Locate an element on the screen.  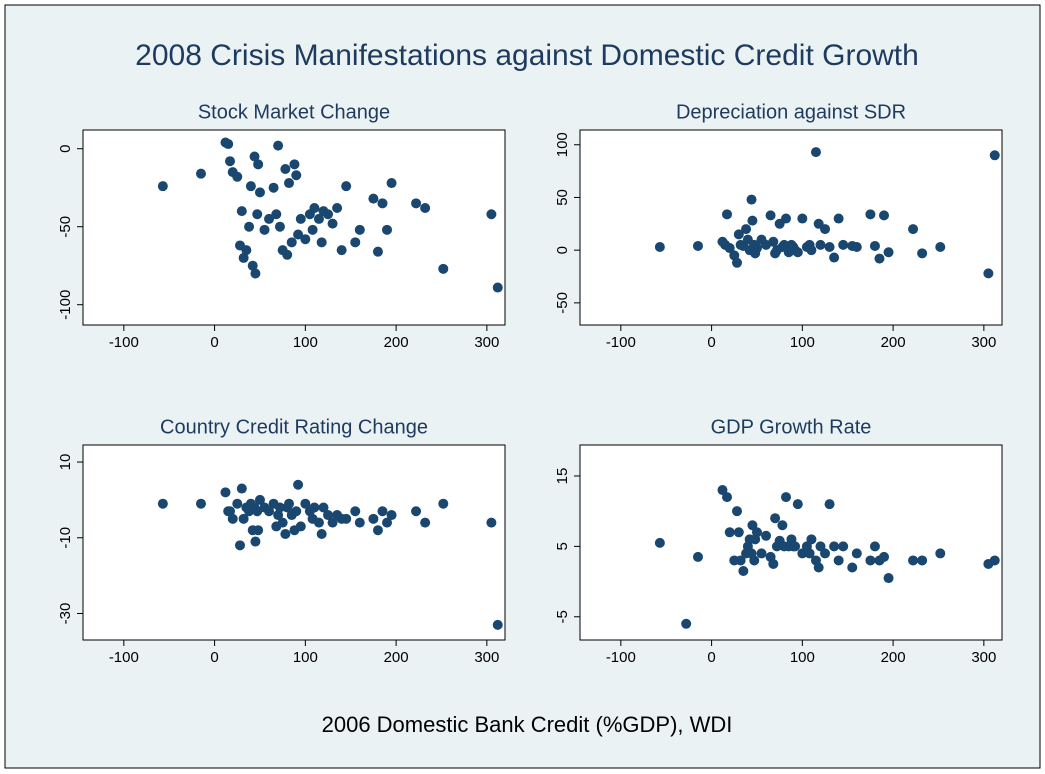
y-tick-label: 10 is located at coordinates (65, 462).